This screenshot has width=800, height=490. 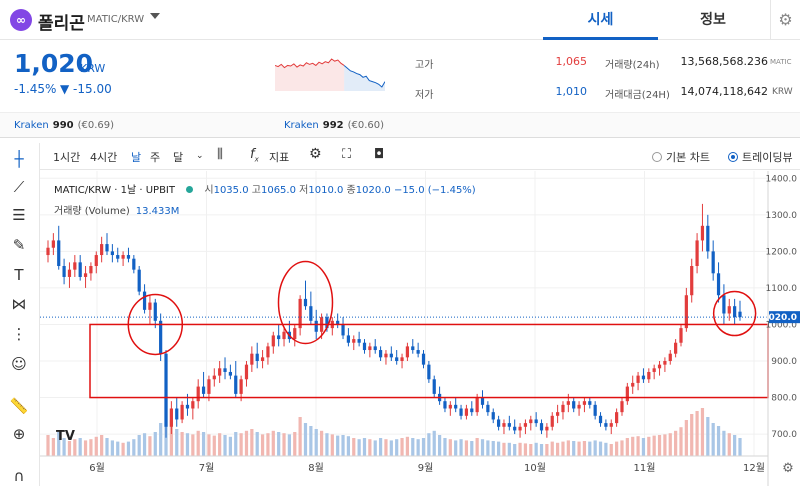 What do you see at coordinates (19, 245) in the screenshot?
I see `brush-icon: ✎` at bounding box center [19, 245].